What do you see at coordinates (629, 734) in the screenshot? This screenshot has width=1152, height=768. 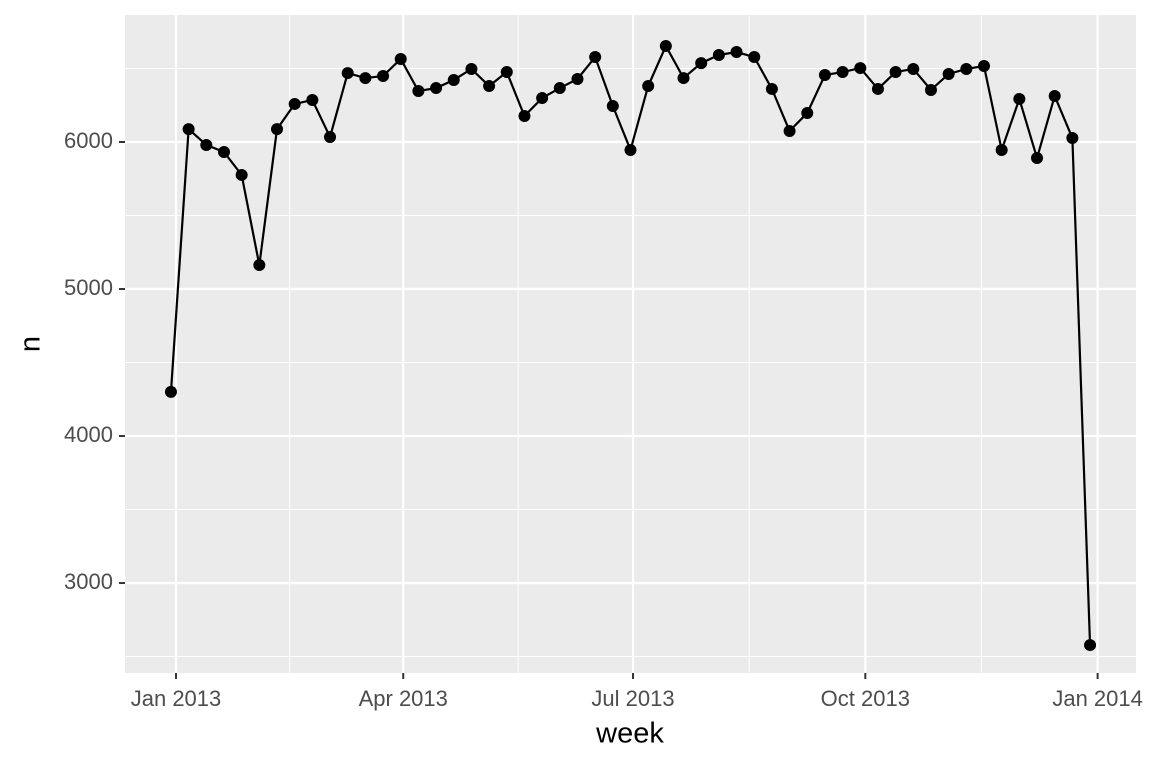 I see `x-axis-title: week` at bounding box center [629, 734].